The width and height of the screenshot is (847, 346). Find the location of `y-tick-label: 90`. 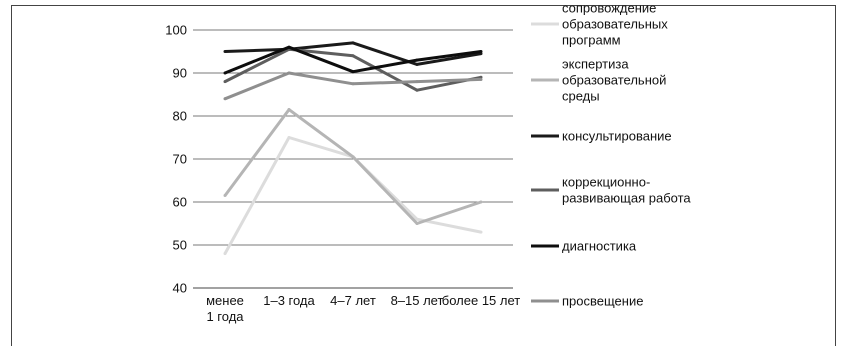

y-tick-label: 90 is located at coordinates (180, 73).